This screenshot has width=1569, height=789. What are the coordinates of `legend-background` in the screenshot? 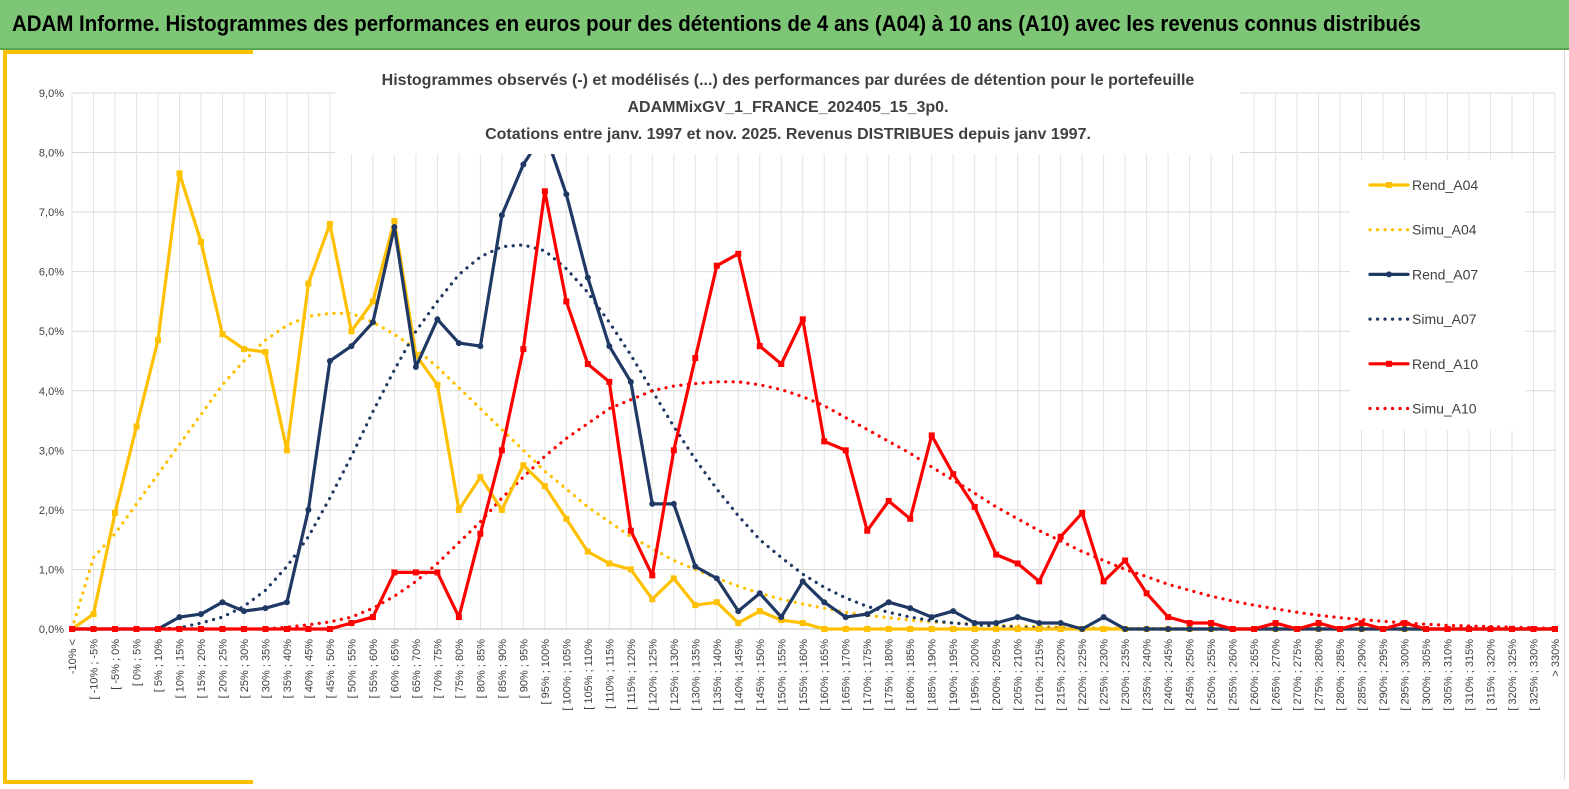 It's located at (1437, 295).